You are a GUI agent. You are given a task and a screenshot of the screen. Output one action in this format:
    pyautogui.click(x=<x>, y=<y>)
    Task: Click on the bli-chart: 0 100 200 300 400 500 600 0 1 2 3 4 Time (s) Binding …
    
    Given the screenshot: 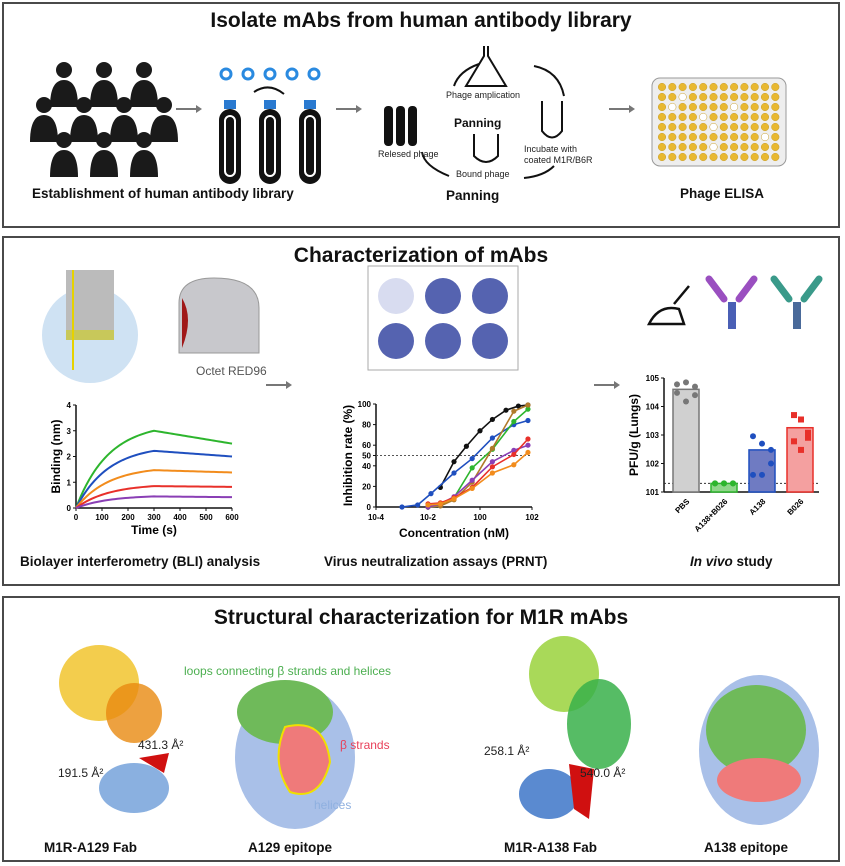 What is the action you would take?
    pyautogui.click(x=144, y=469)
    